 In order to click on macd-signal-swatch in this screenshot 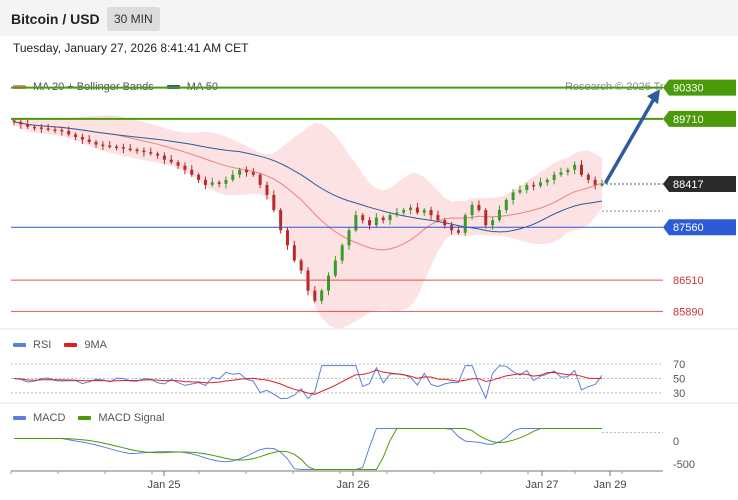, I will do `click(85, 418)`.